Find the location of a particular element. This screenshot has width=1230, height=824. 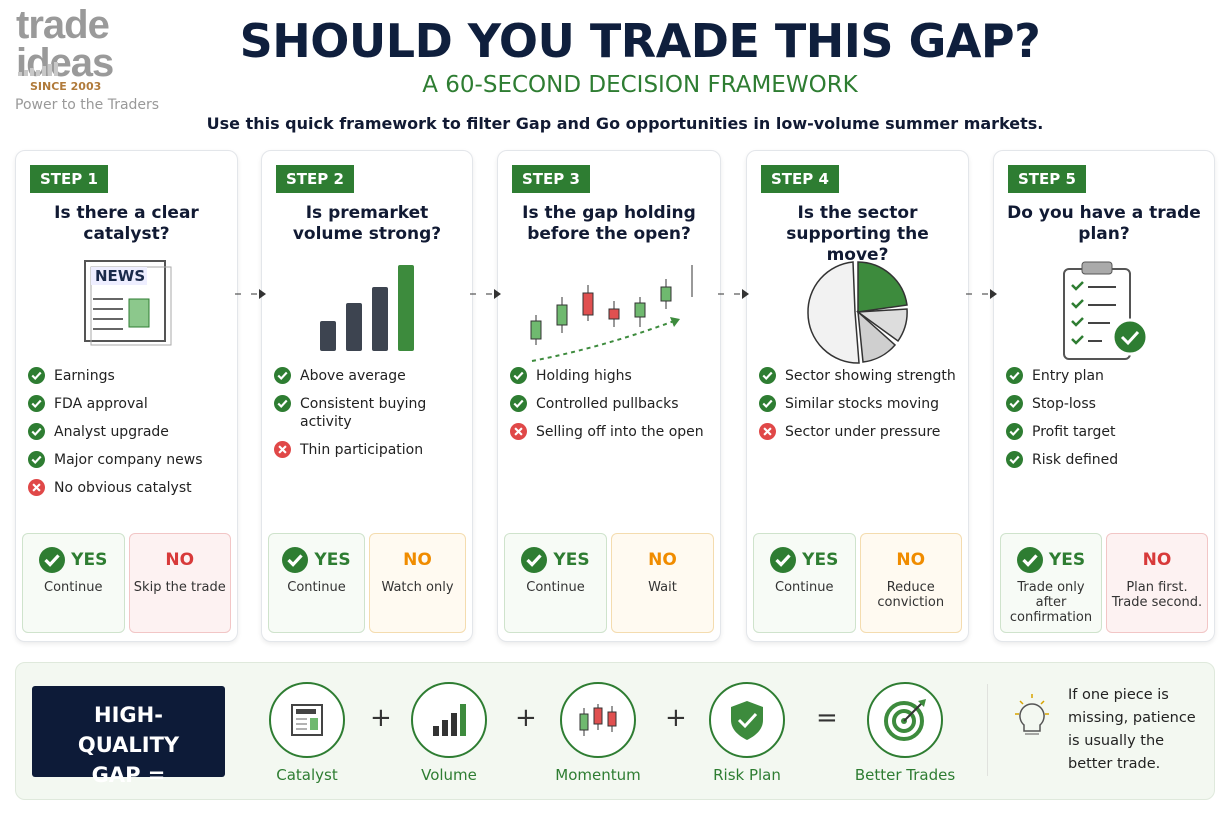

question: Do you have a trade plan? is located at coordinates (1104, 223).